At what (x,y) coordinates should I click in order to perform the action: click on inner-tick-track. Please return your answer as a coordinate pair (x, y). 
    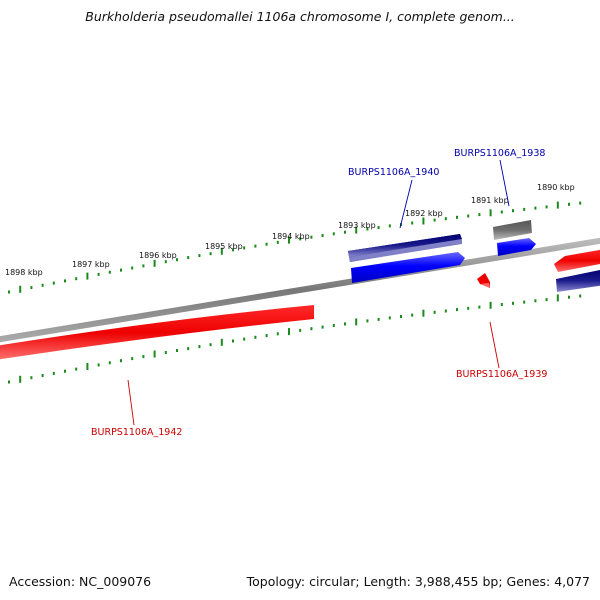
    Looking at the image, I should click on (295, 339).